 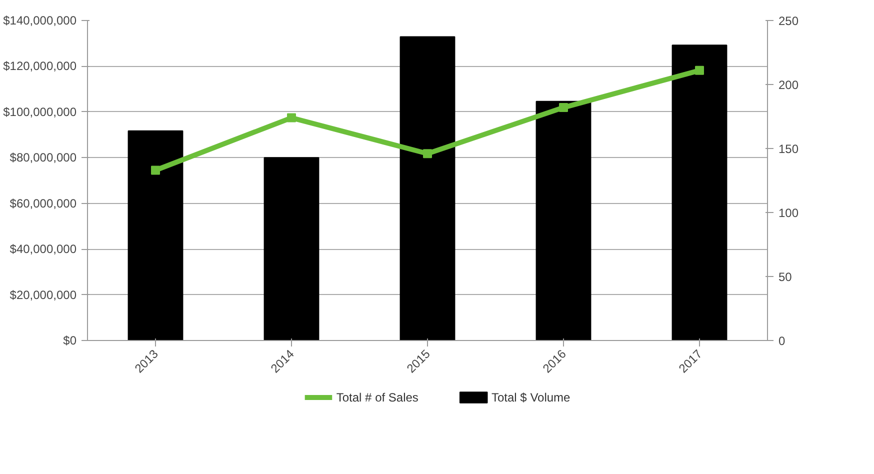 What do you see at coordinates (43, 157) in the screenshot?
I see `y-tick-label: $80,000,000` at bounding box center [43, 157].